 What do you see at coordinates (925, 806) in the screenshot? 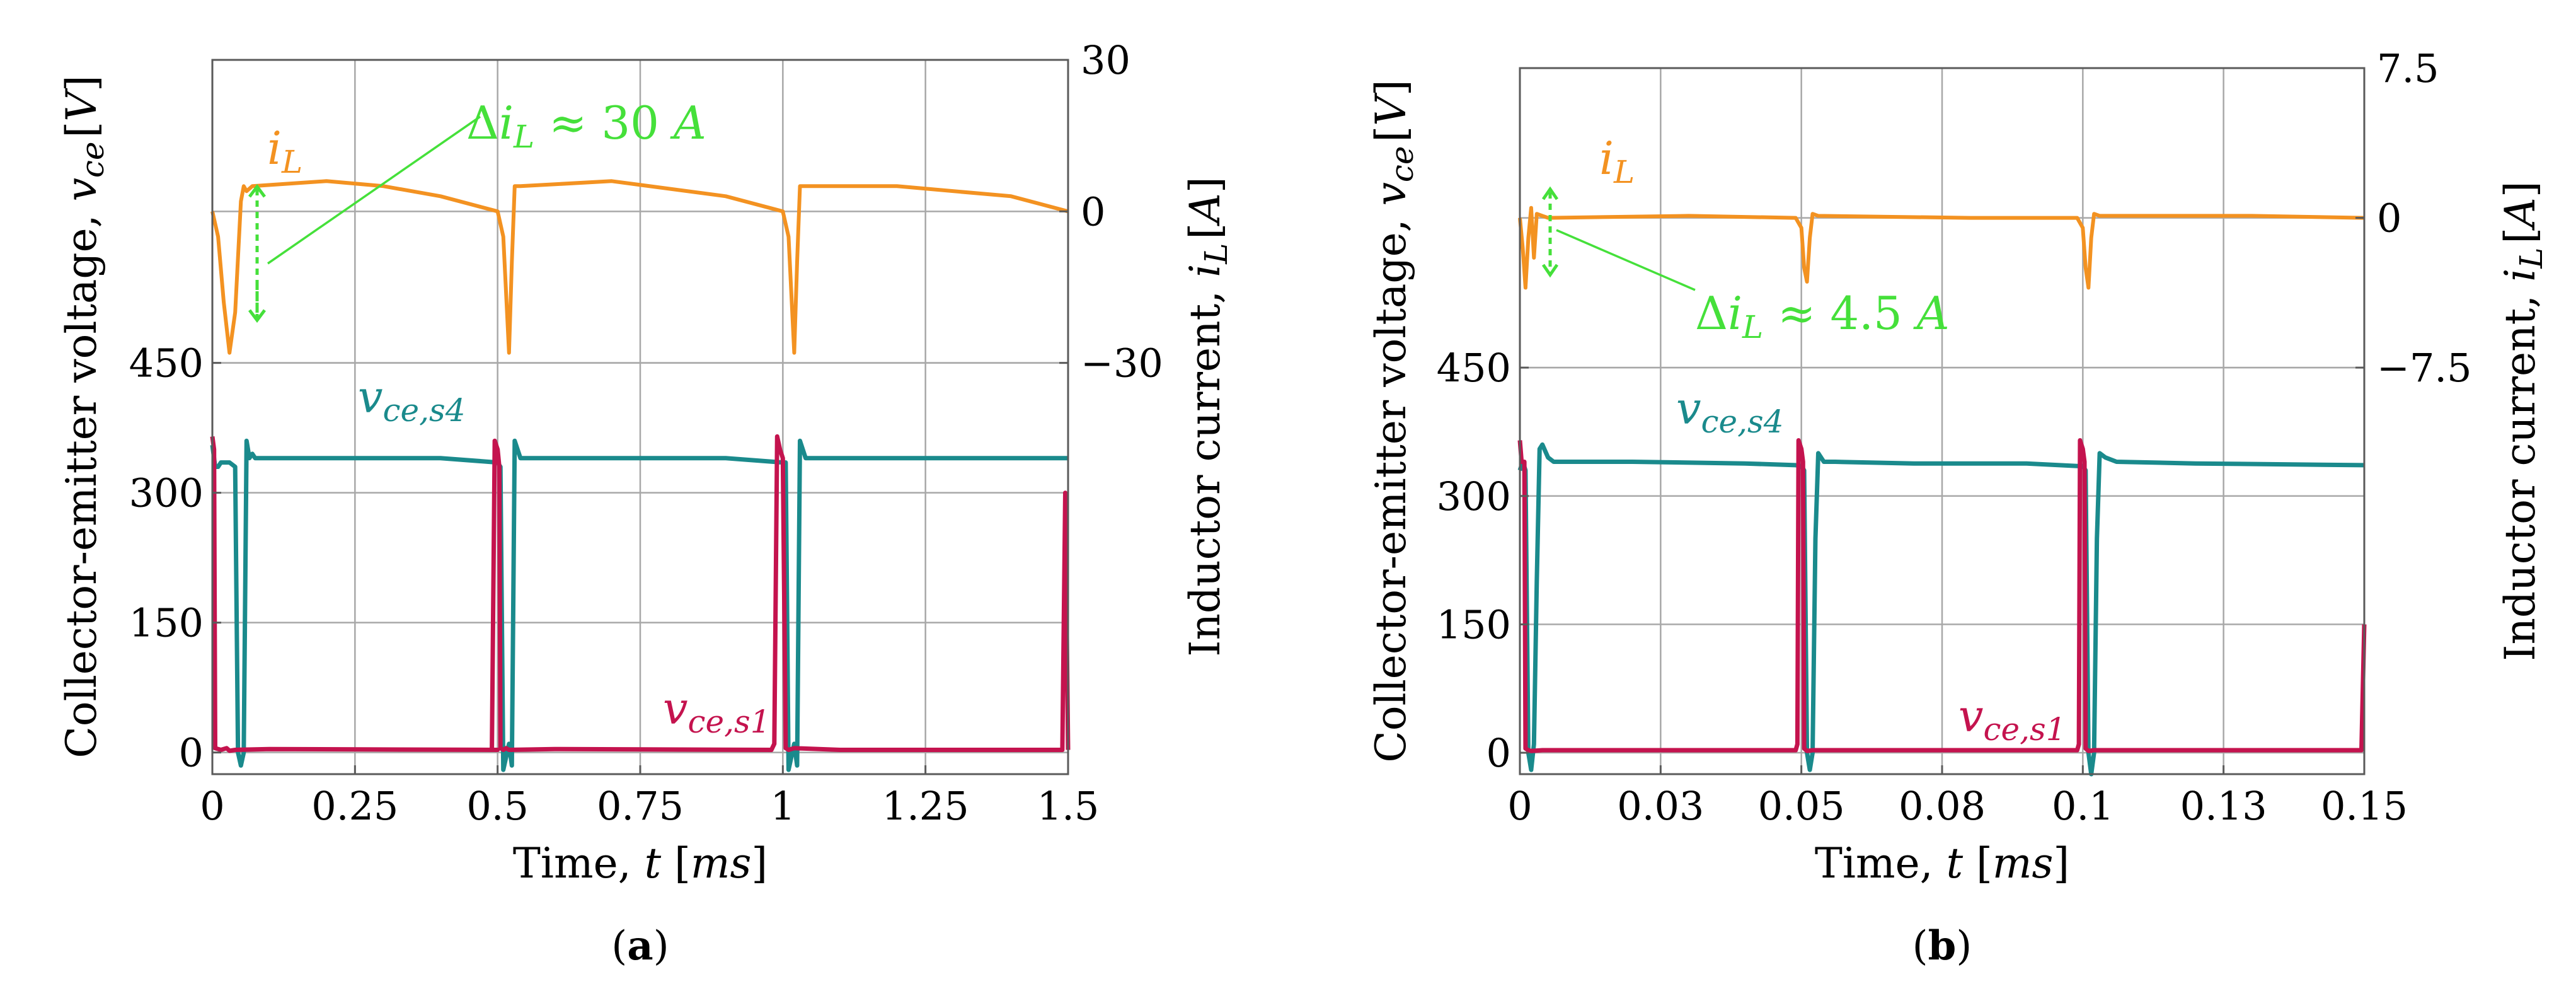
I see `x-tick-label: 1.25` at bounding box center [925, 806].